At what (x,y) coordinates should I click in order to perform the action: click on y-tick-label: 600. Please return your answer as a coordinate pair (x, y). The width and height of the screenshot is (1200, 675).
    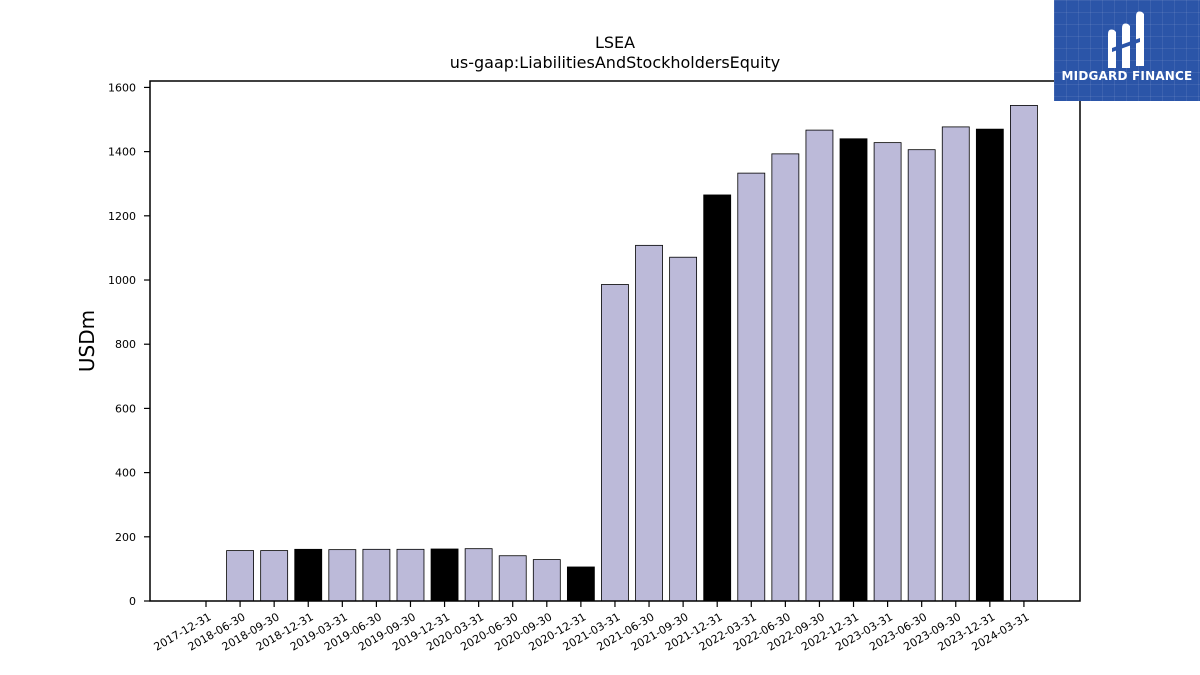
    Looking at the image, I should click on (125, 408).